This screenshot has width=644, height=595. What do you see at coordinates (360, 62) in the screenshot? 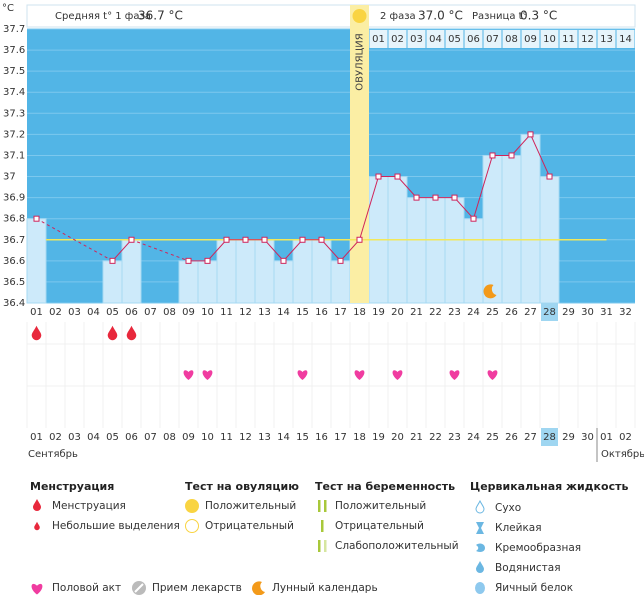
I see `ovulation-label: ОВУЛЯЦИЯ` at bounding box center [360, 62].